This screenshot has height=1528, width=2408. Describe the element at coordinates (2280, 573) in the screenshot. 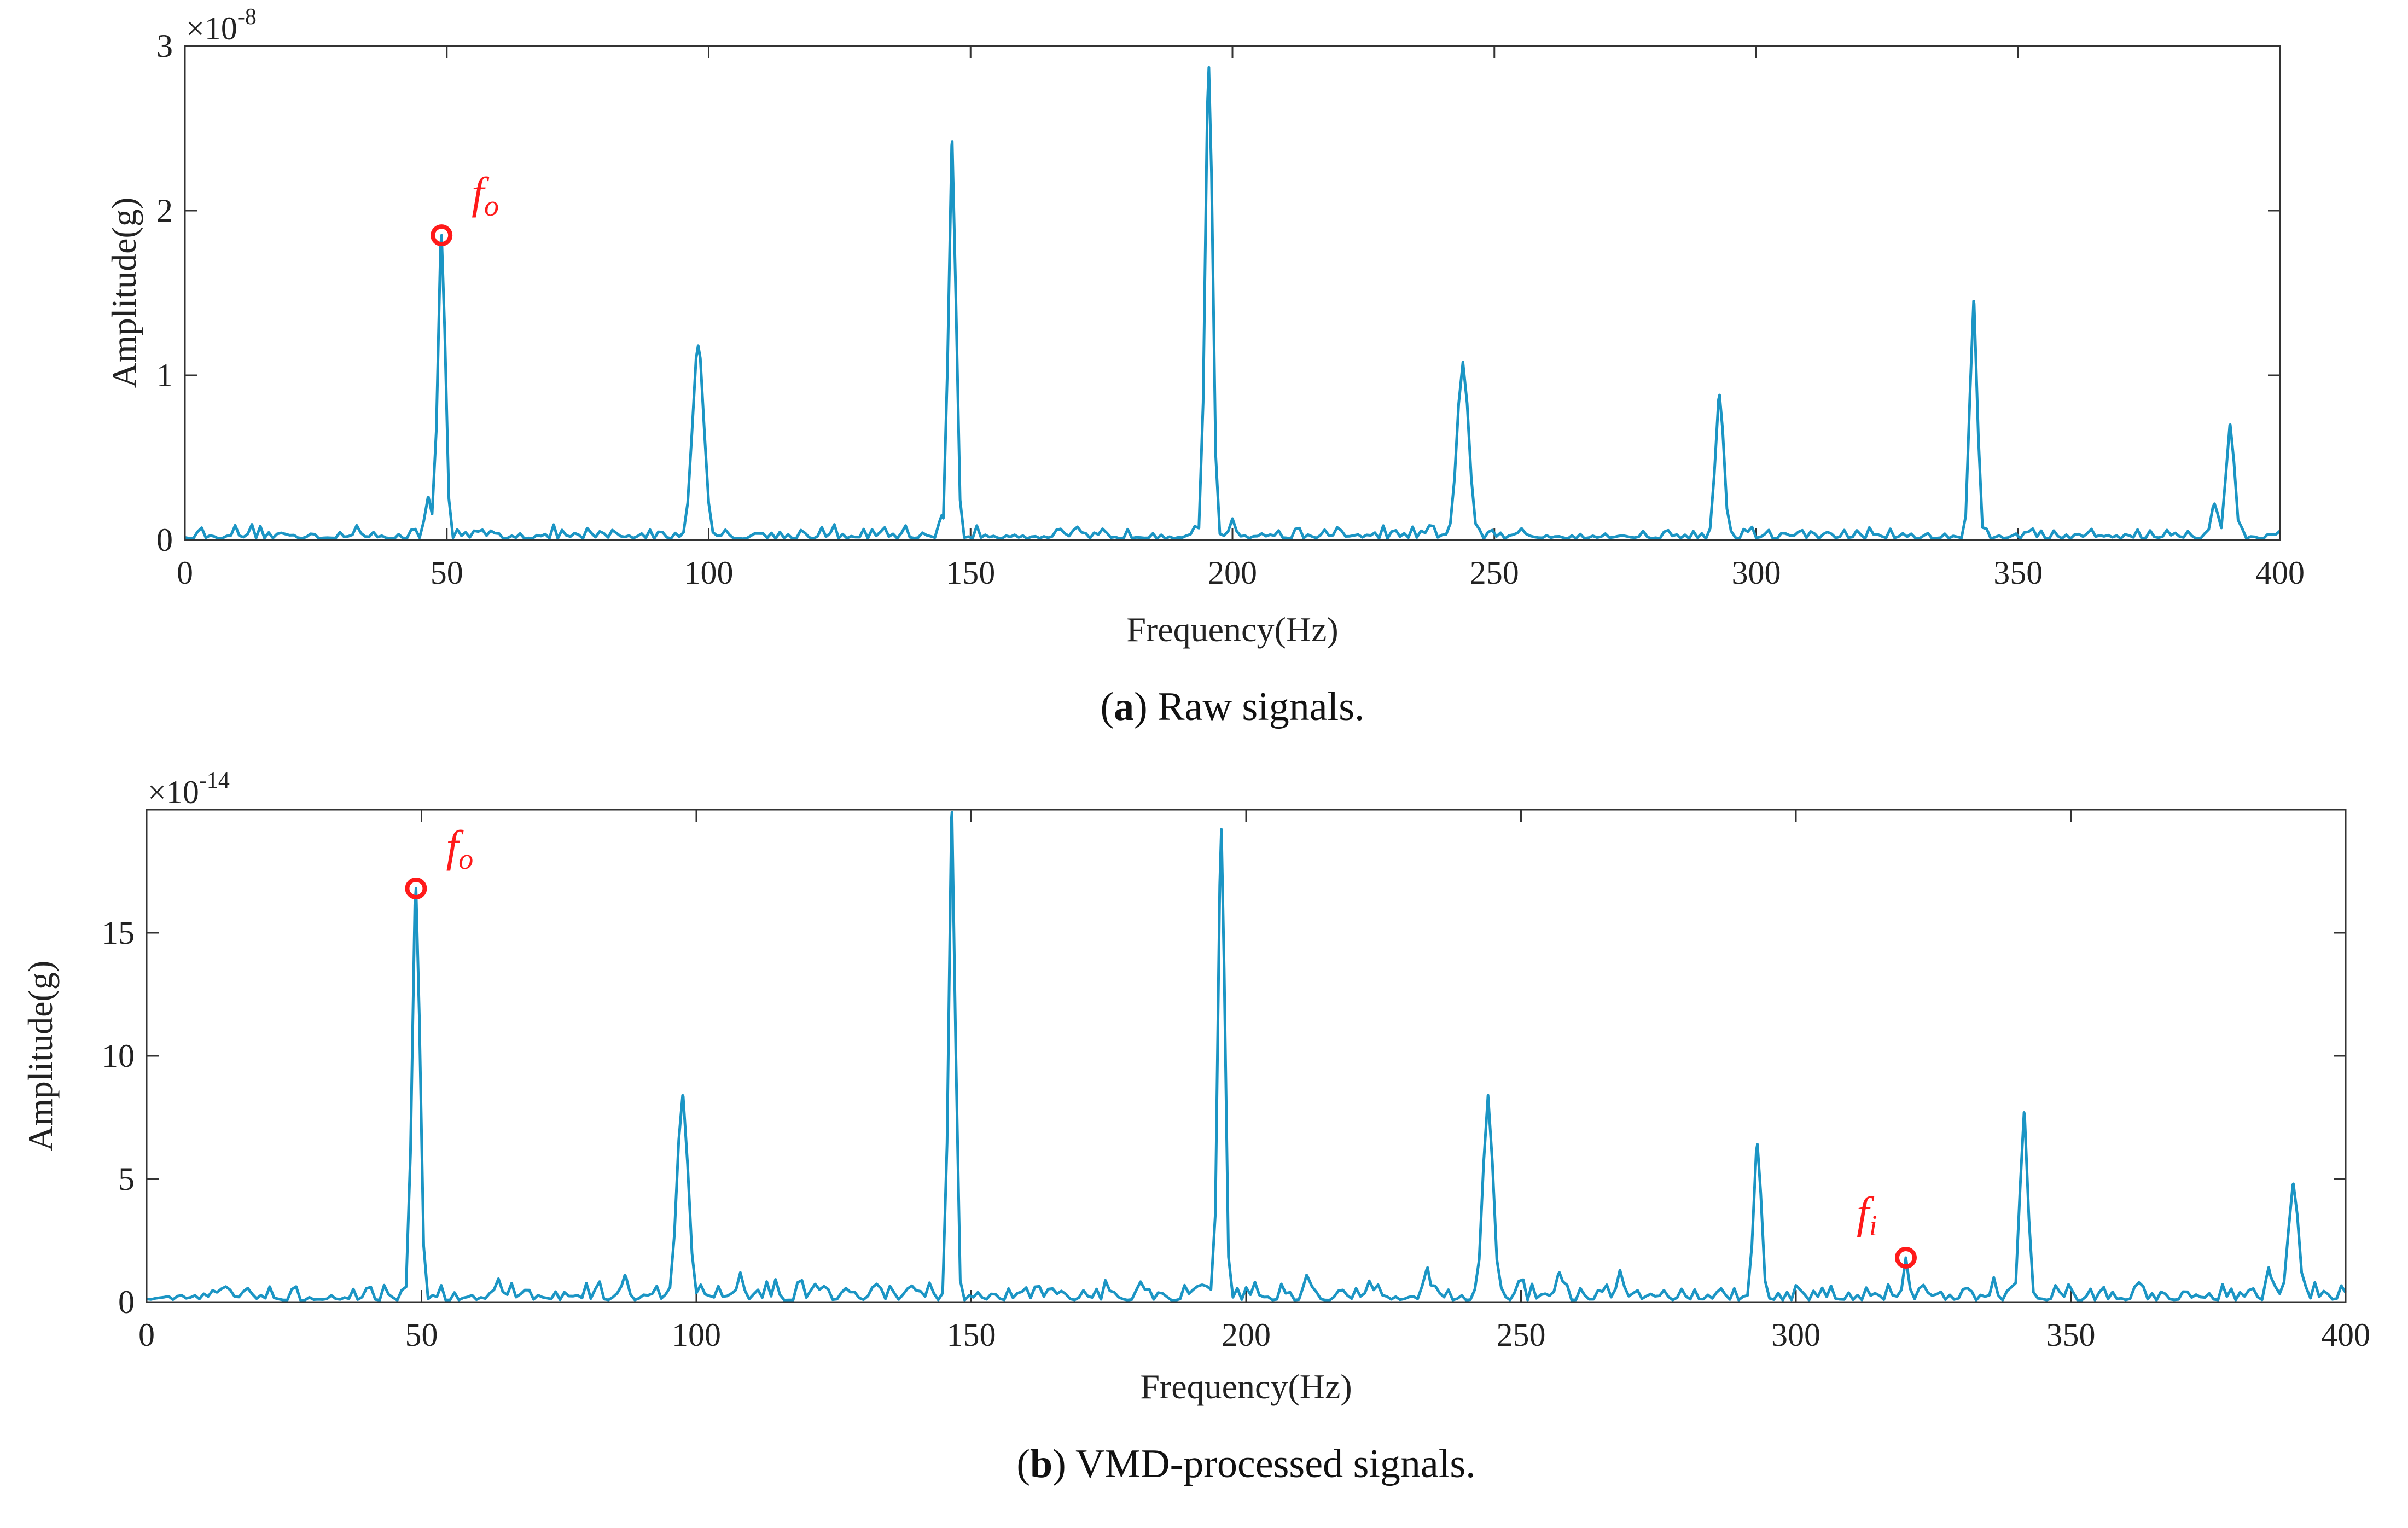

I see `pa-xtick-label: 400` at that location.